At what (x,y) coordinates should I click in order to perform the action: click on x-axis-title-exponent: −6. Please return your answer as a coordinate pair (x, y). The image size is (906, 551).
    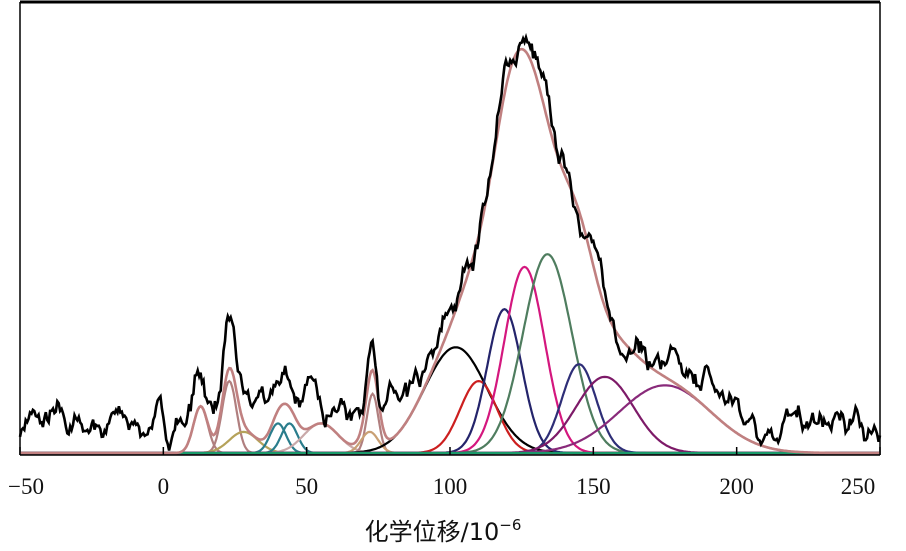
    Looking at the image, I should click on (510, 525).